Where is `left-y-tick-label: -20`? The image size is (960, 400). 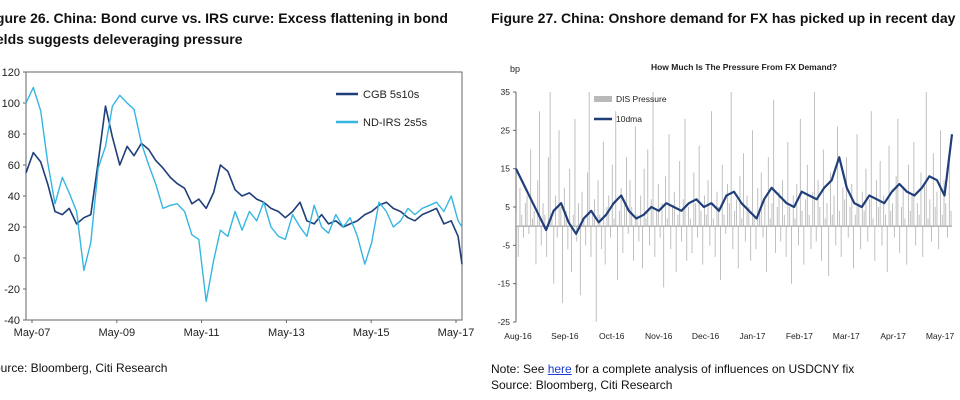 left-y-tick-label: -20 is located at coordinates (12, 290).